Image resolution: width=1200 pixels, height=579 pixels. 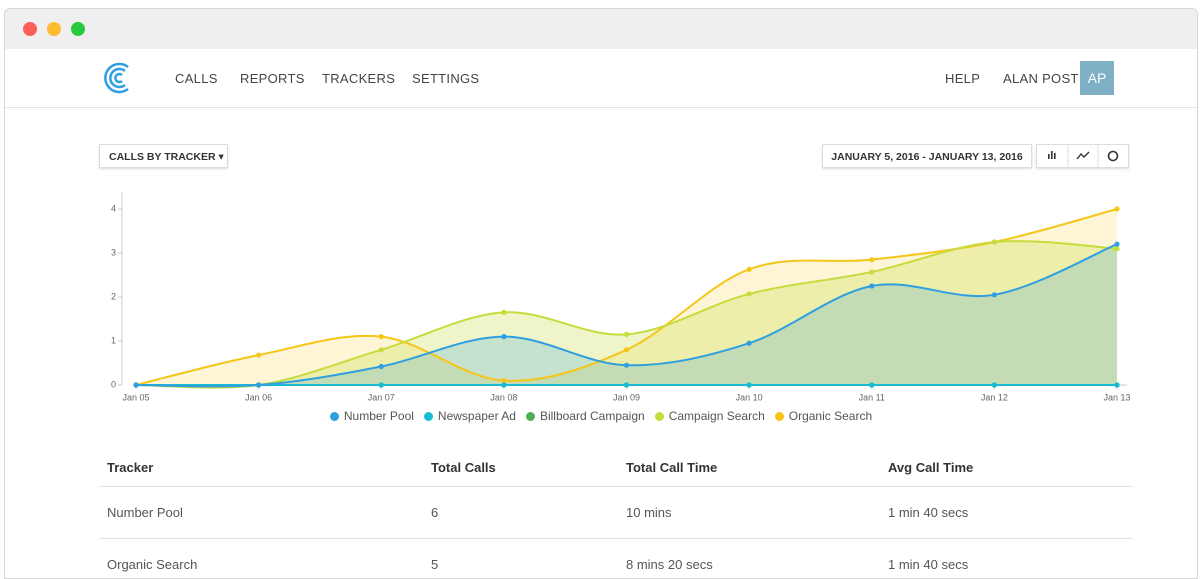 What do you see at coordinates (830, 416) in the screenshot?
I see `legend-label: Organic Search` at bounding box center [830, 416].